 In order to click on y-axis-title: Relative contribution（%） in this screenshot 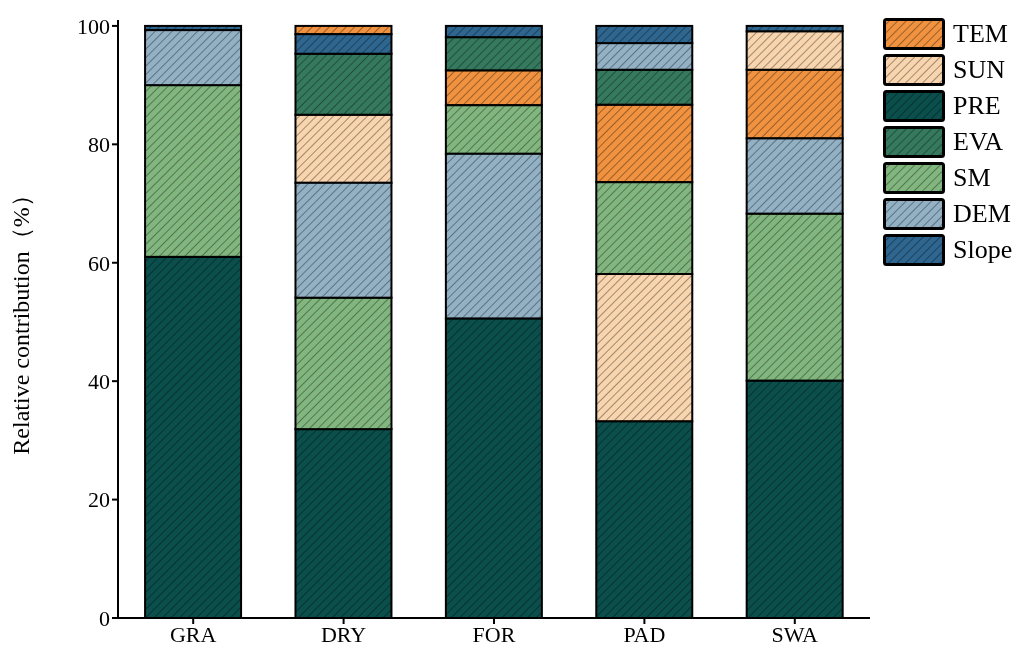, I will do `click(20, 319)`.